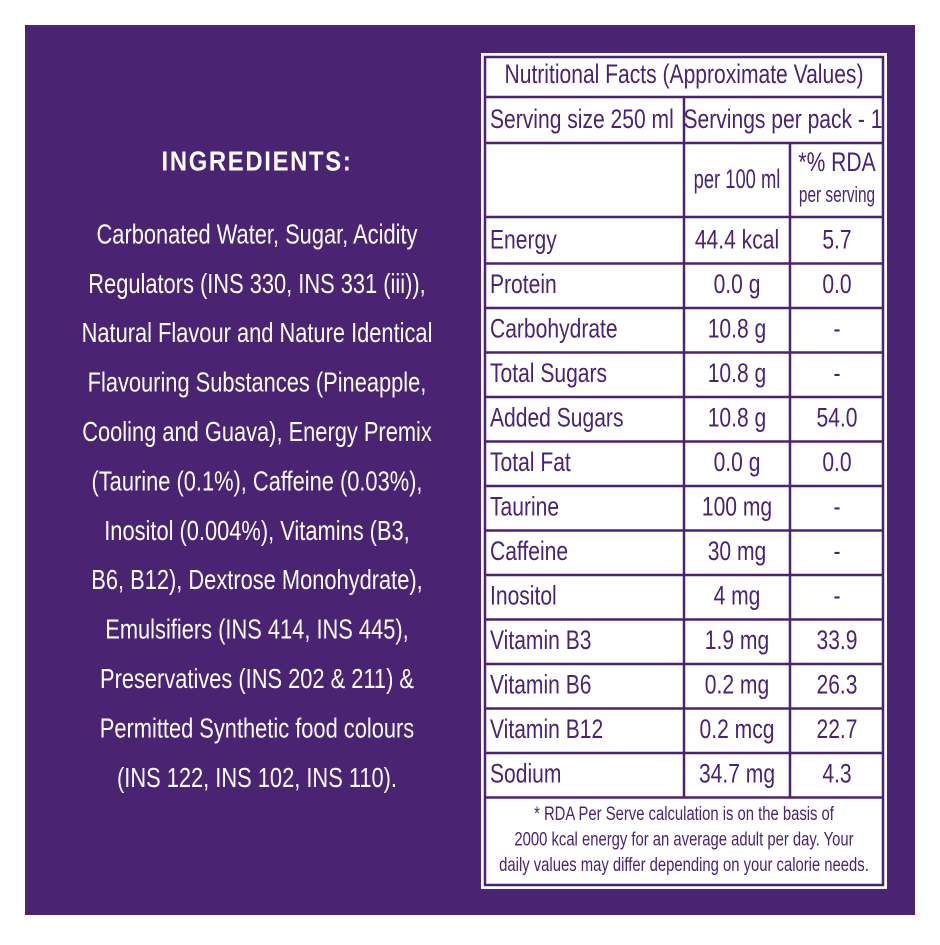 The height and width of the screenshot is (945, 940). I want to click on nutrient: Vitamin B6, so click(540, 684).